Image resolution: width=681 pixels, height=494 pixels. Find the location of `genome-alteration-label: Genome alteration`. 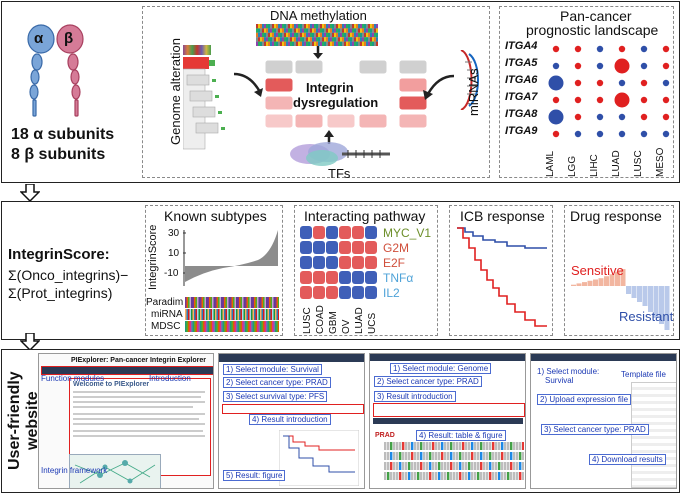

genome-alteration-label: Genome alteration is located at coordinates (175, 91).